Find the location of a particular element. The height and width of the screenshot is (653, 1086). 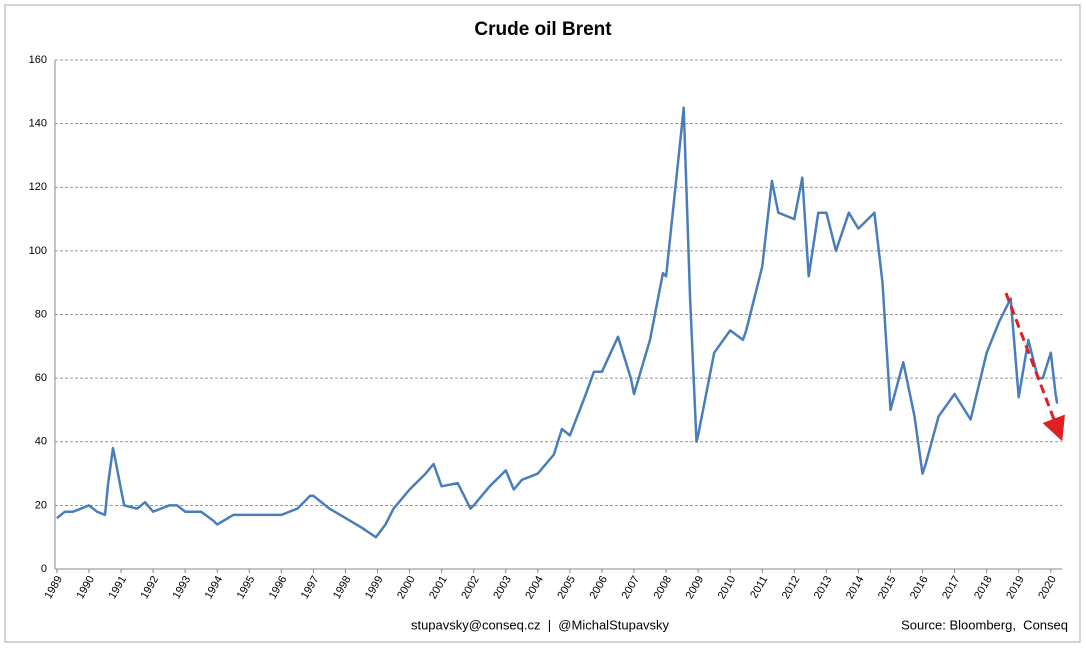

y-tick-label: 120 is located at coordinates (38, 187).